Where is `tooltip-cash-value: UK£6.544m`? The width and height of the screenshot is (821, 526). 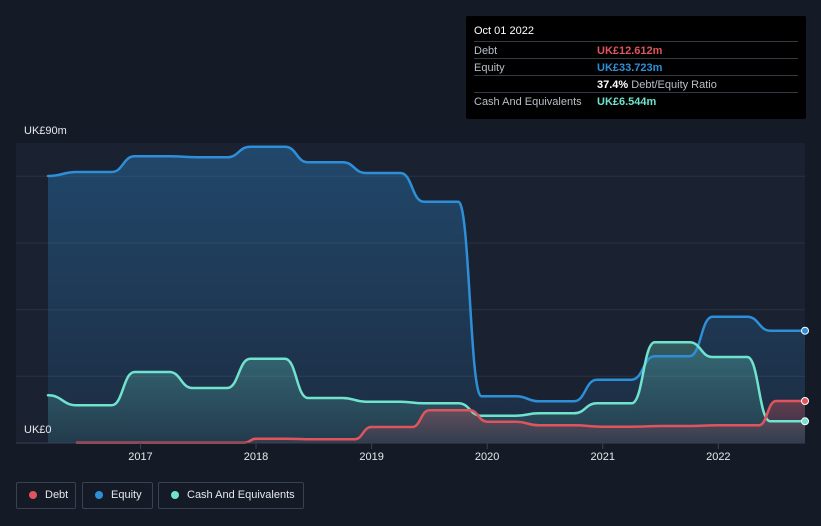
tooltip-cash-value: UK£6.544m is located at coordinates (627, 102).